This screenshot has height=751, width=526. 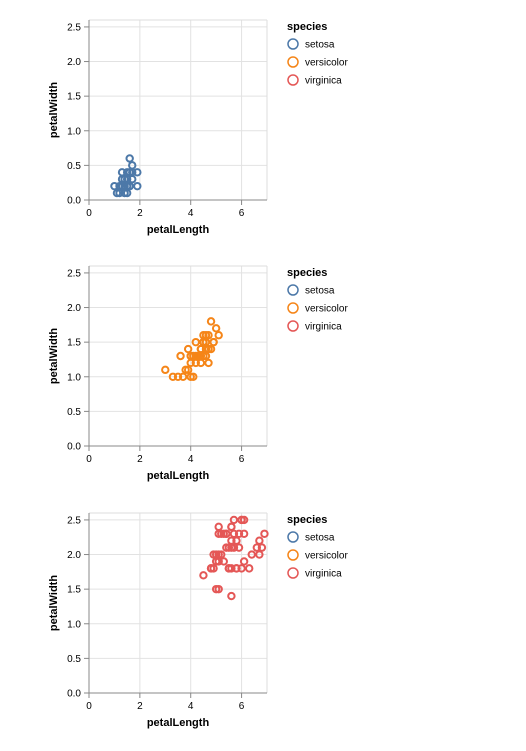 What do you see at coordinates (140, 213) in the screenshot?
I see `x-tick-label: 2` at bounding box center [140, 213].